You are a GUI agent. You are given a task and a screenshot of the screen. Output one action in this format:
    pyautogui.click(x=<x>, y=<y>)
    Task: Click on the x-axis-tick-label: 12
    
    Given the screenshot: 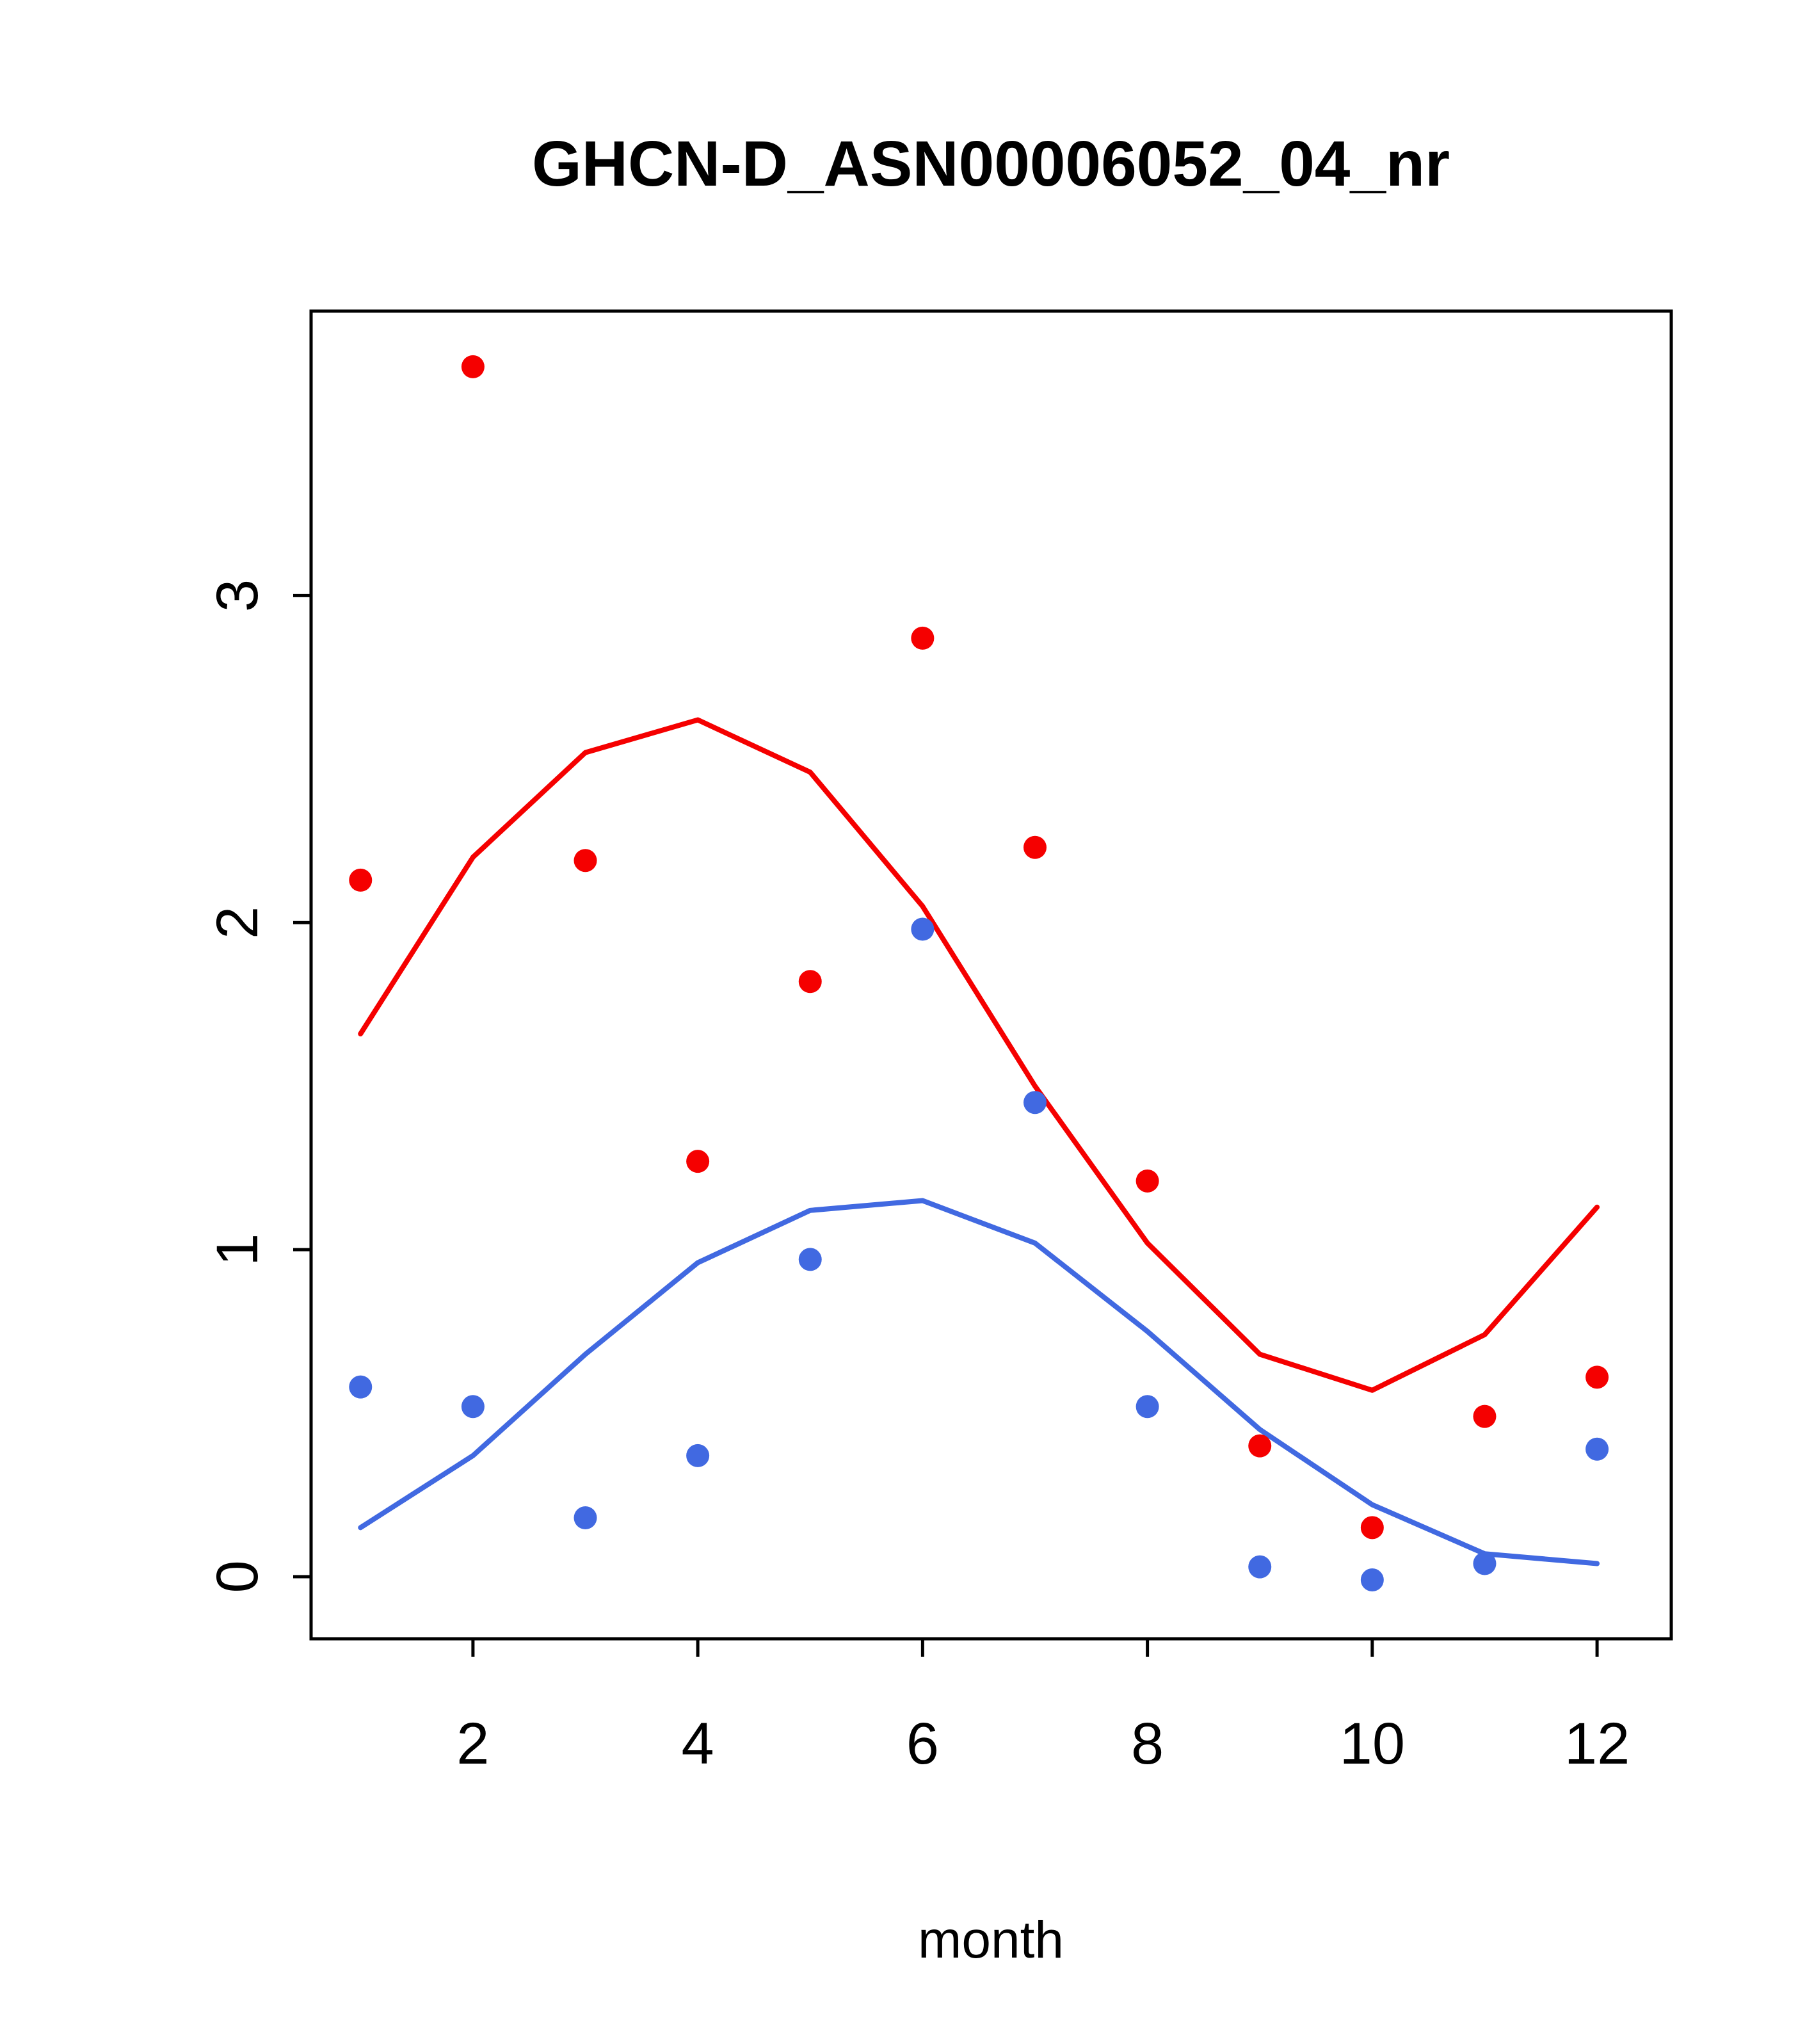 What is the action you would take?
    pyautogui.click(x=1597, y=1743)
    